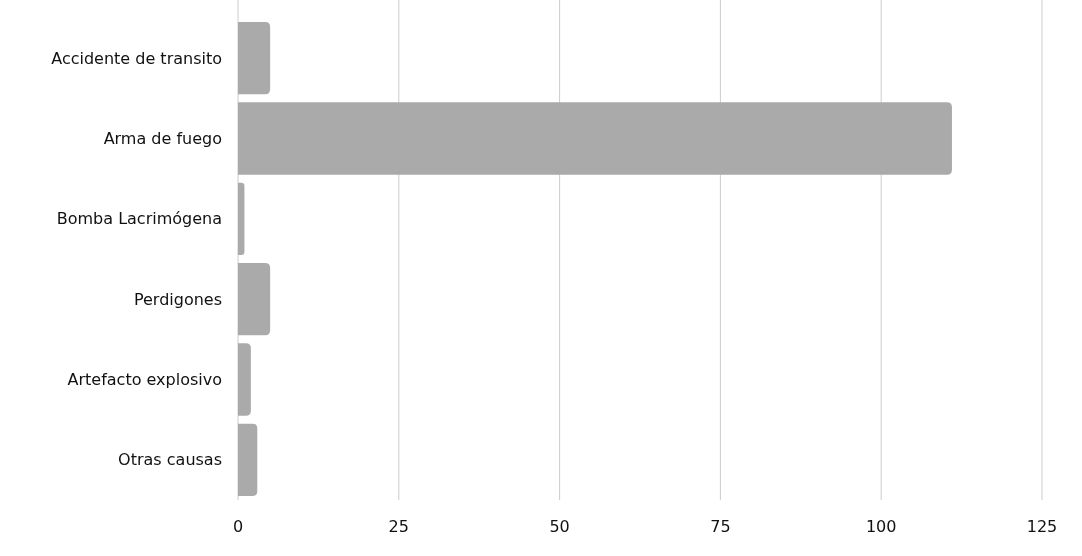 The image size is (1082, 556). I want to click on y-tick-label: Artefacto explosivo, so click(144, 380).